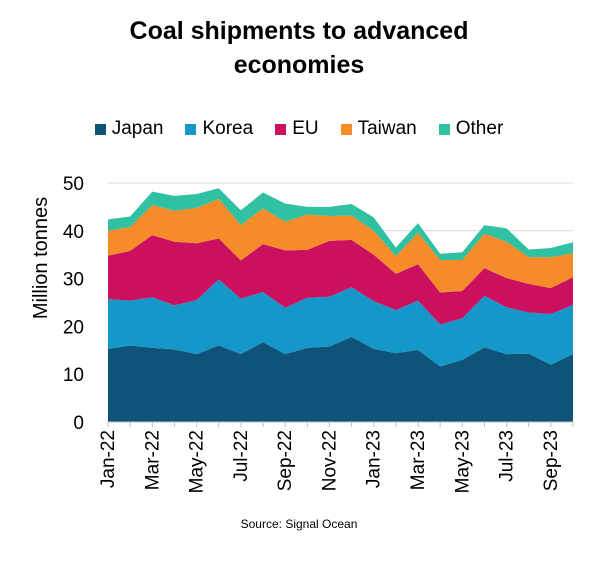  Describe the element at coordinates (285, 460) in the screenshot. I see `x-tick-label: Sep-22` at that location.